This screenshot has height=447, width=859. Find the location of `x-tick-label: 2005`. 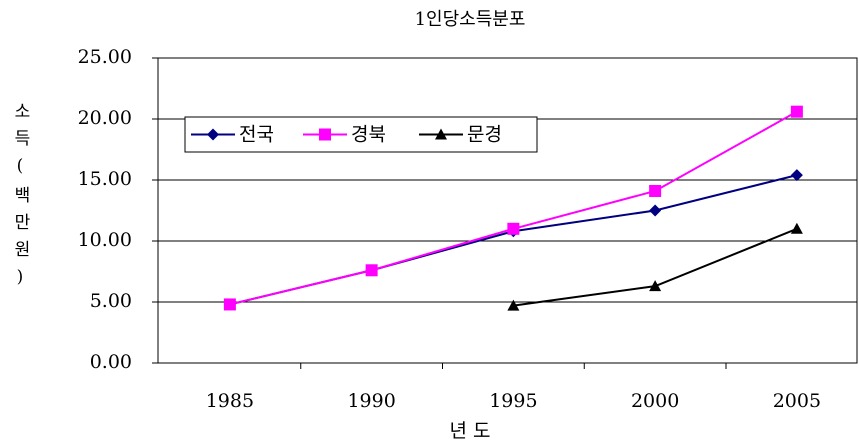

x-tick-label: 2005 is located at coordinates (797, 401).